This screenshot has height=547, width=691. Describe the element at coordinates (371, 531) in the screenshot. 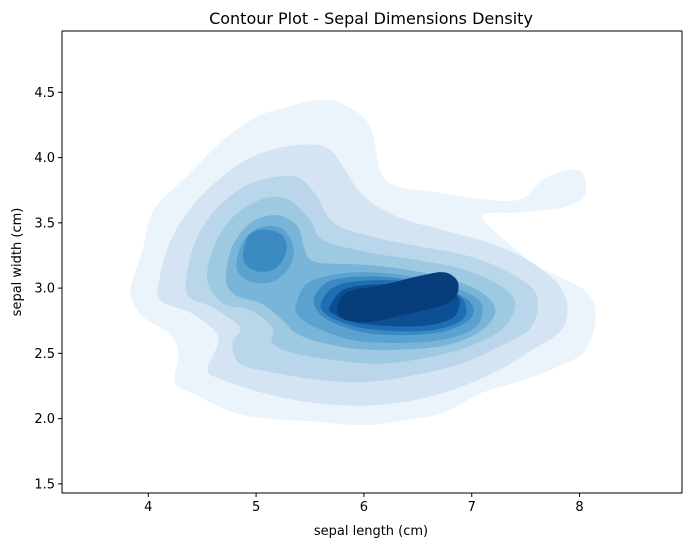

I see `x-axis-label: sepal length (cm)` at that location.